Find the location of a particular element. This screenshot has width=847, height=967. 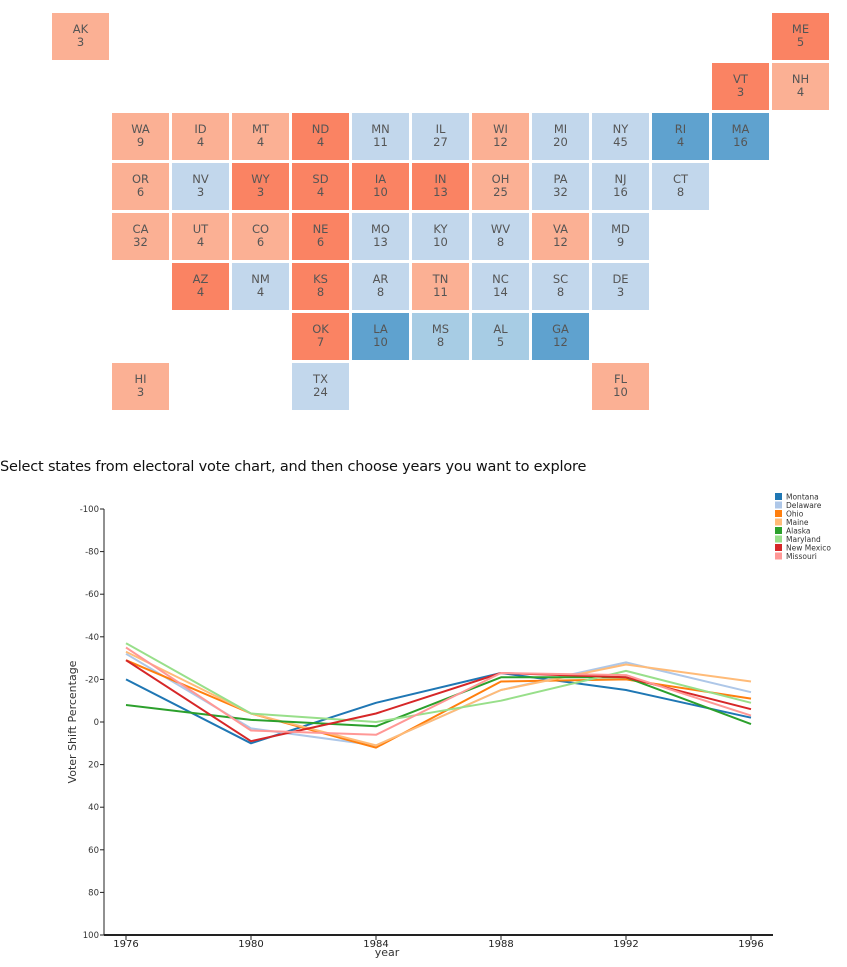

state-tile-id: ID 4 is located at coordinates (200, 136).